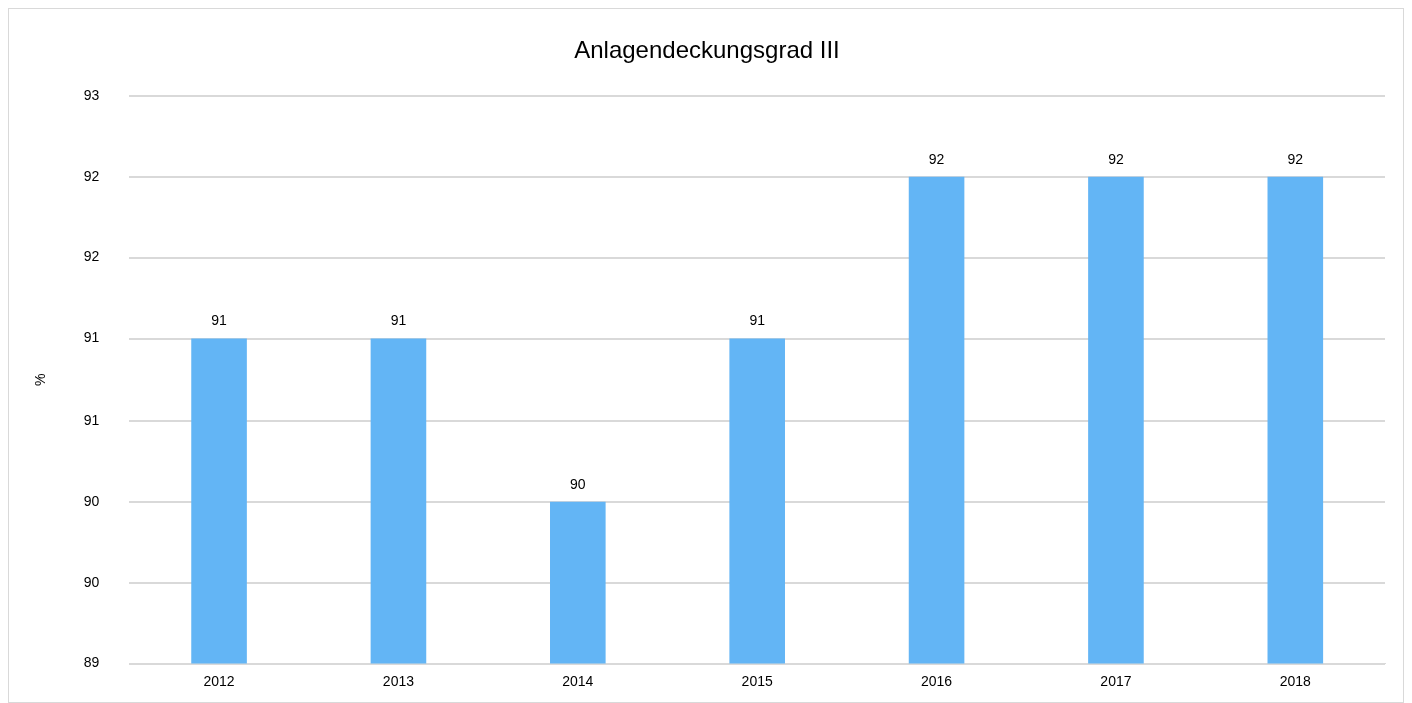 This screenshot has height=703, width=1412. What do you see at coordinates (707, 50) in the screenshot?
I see `chart-title: Anlagendeckungsgrad III` at bounding box center [707, 50].